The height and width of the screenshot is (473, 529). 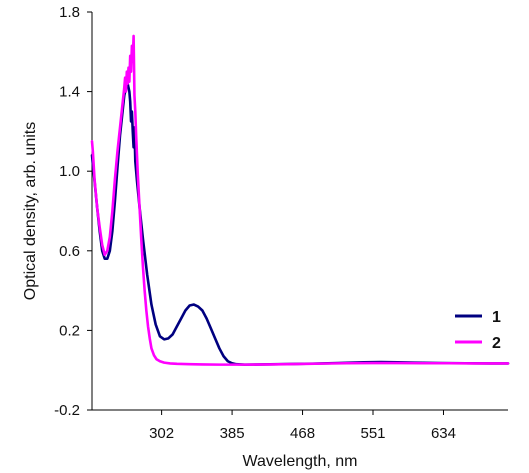 What do you see at coordinates (478, 330) in the screenshot?
I see `legend: 1 2` at bounding box center [478, 330].